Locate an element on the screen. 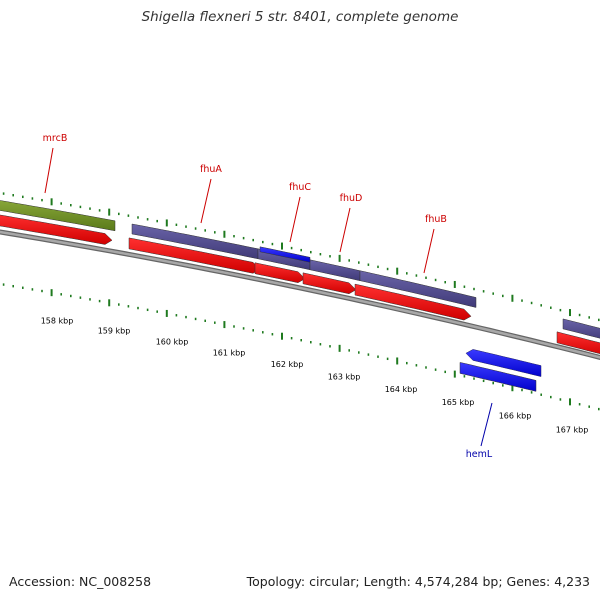 The height and width of the screenshot is (600, 600). gene-bar-fhuB is located at coordinates (418, 289).